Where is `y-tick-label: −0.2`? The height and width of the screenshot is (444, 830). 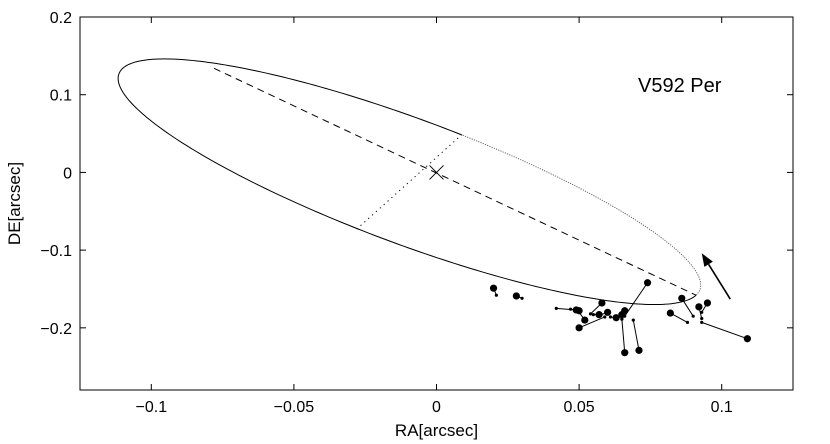 y-tick-label: −0.2 is located at coordinates (56, 329).